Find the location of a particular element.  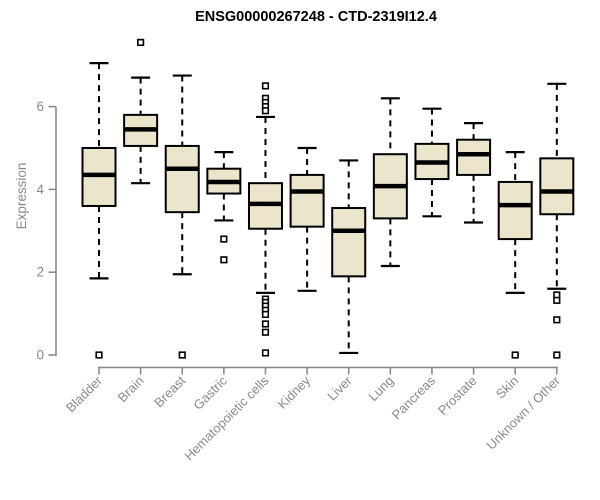

y-axis: 0 2 4 6 is located at coordinates (46, 231).